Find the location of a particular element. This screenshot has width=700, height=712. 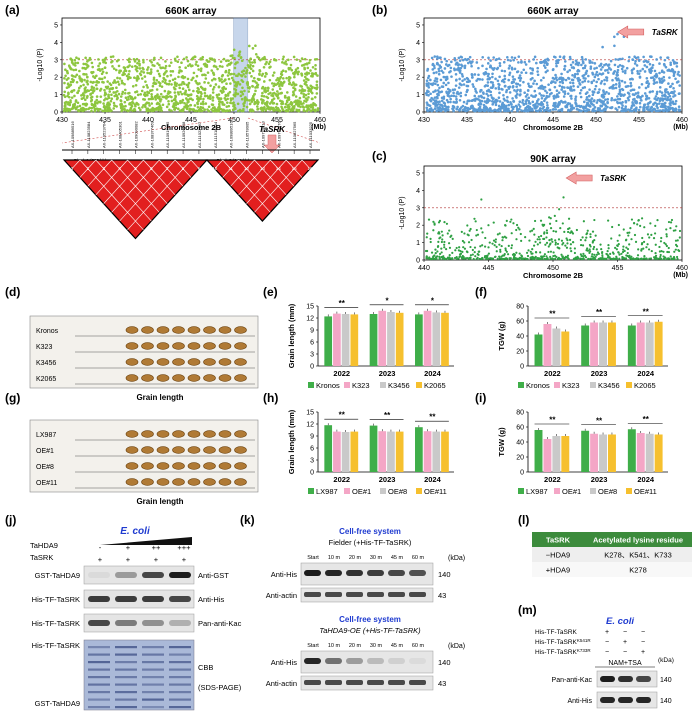

condition-value: + is located at coordinates (643, 652).